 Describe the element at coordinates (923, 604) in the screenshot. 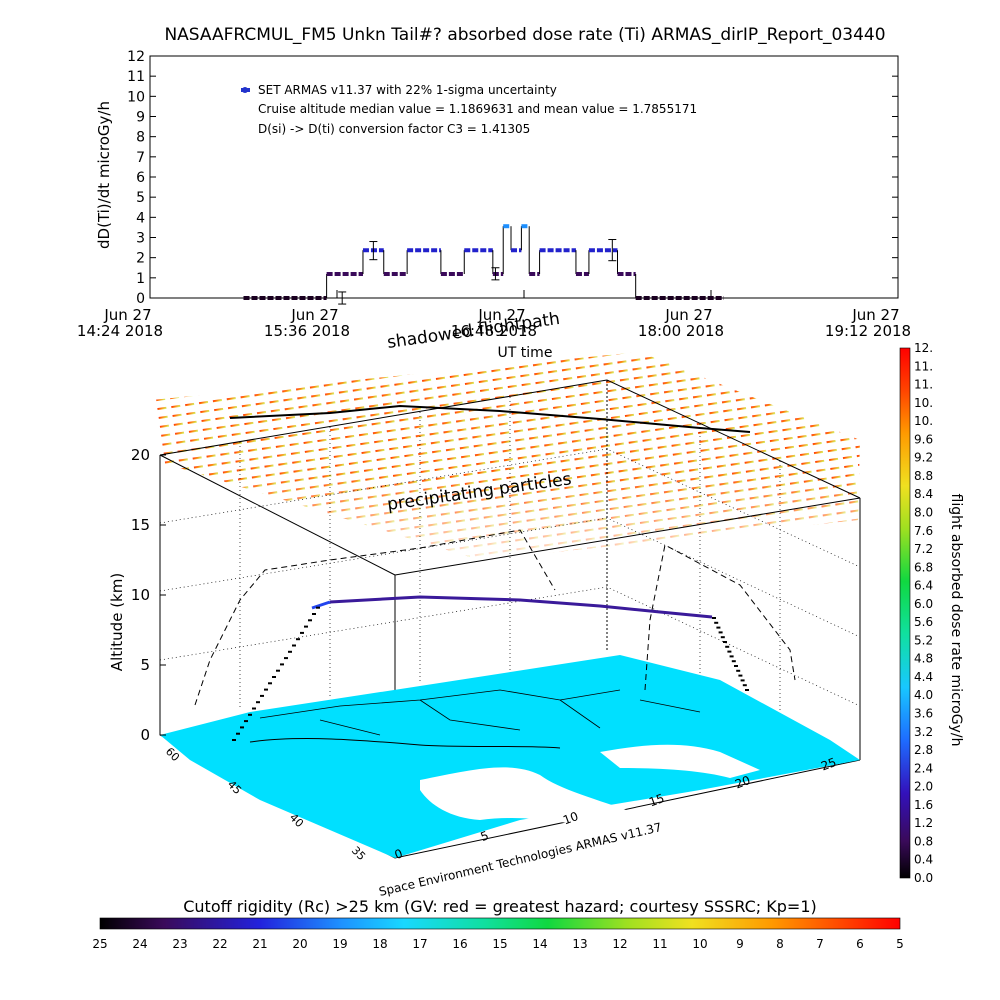

I see `dose-colorbar-tick: 6.0` at that location.